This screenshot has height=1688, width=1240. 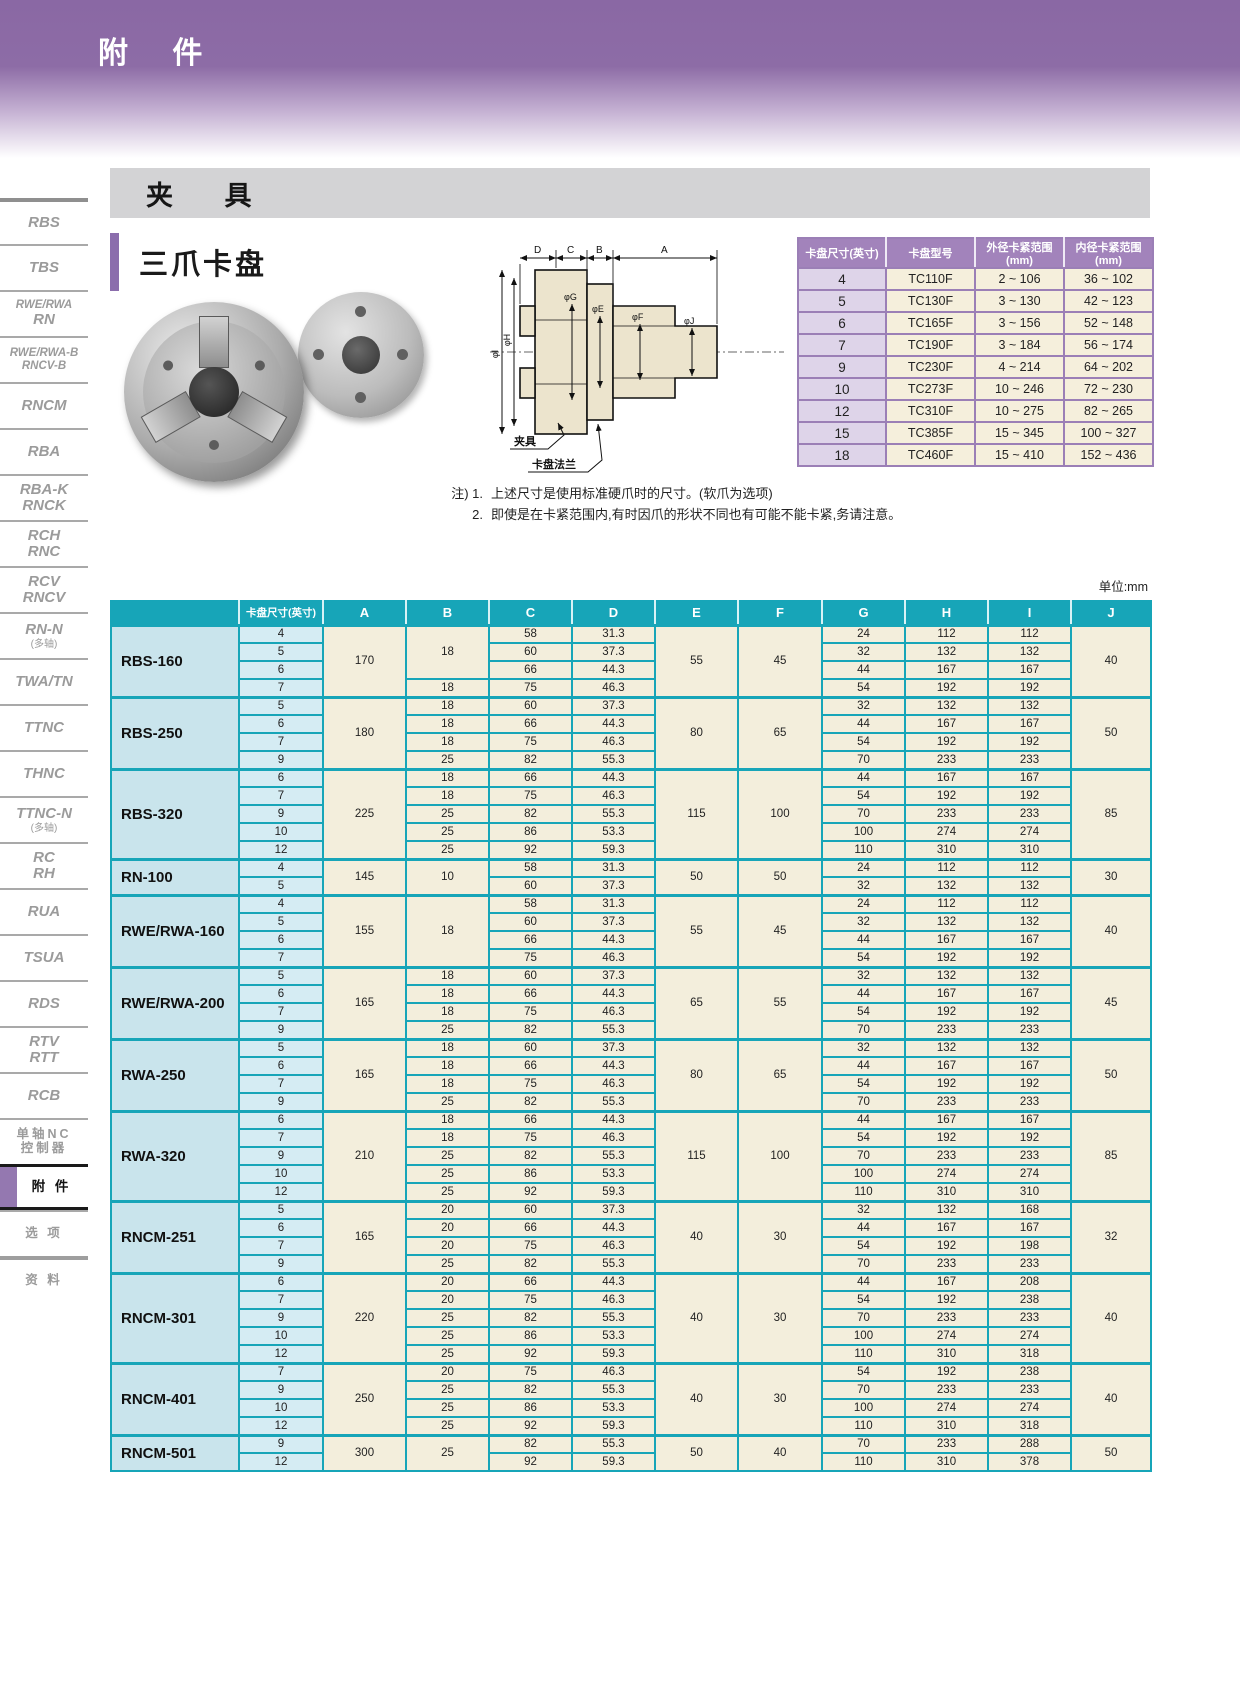 I want to click on dim-cell-d: 55.3, so click(x=613, y=1318).